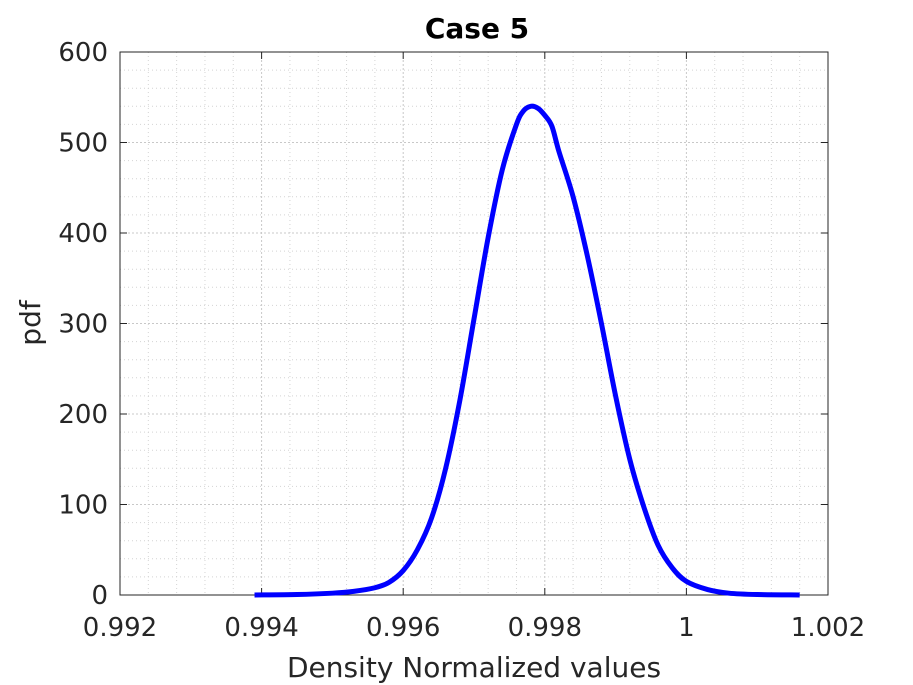  I want to click on y-tick-label: 600, so click(83, 53).